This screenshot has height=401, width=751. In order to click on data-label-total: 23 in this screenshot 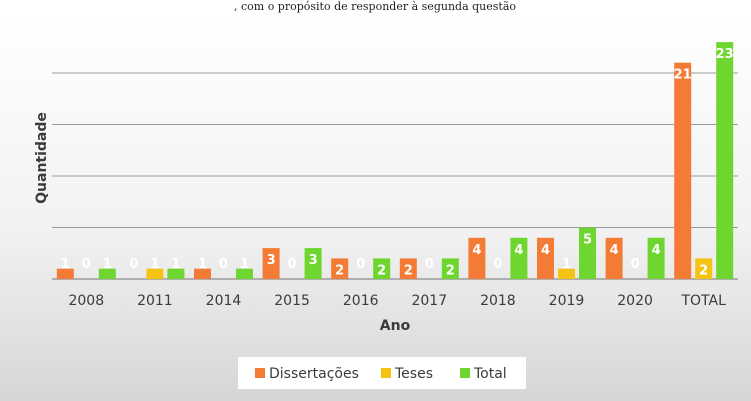, I will do `click(725, 54)`.